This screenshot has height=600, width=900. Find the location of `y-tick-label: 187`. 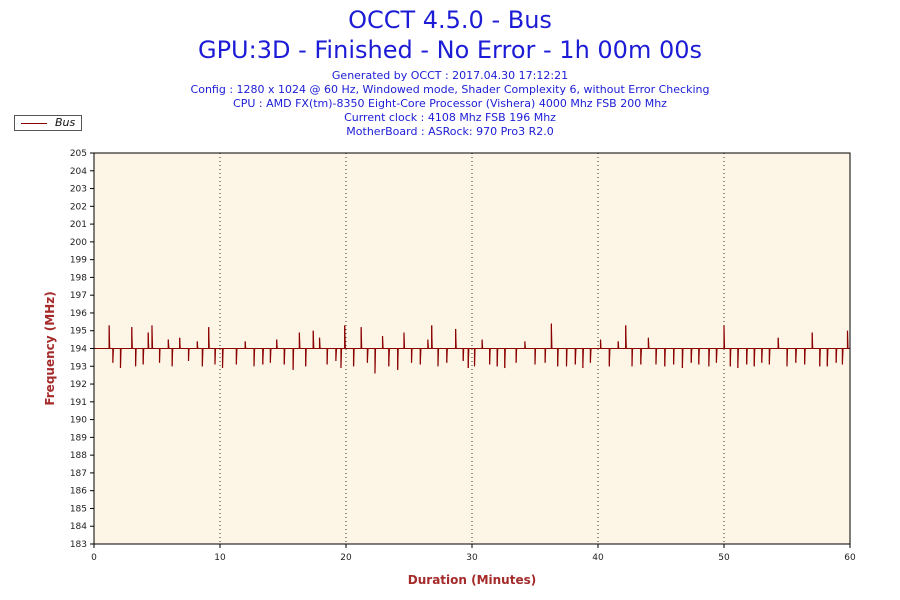

y-tick-label: 187 is located at coordinates (78, 474).